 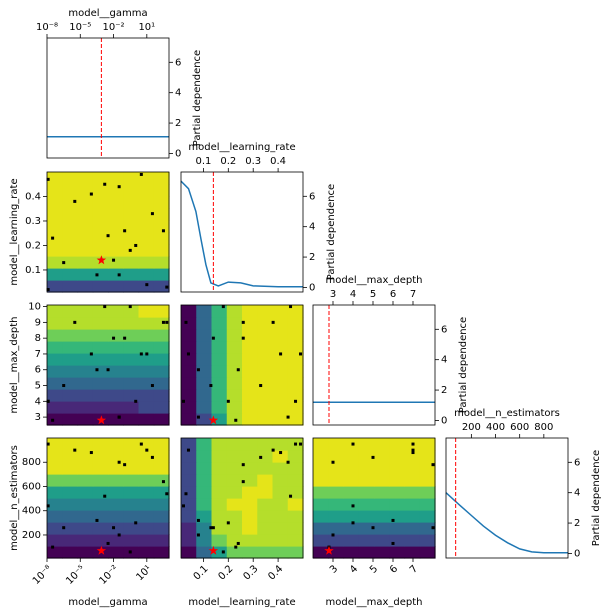 I want to click on x-tick-label: 10¹, so click(x=146, y=27).